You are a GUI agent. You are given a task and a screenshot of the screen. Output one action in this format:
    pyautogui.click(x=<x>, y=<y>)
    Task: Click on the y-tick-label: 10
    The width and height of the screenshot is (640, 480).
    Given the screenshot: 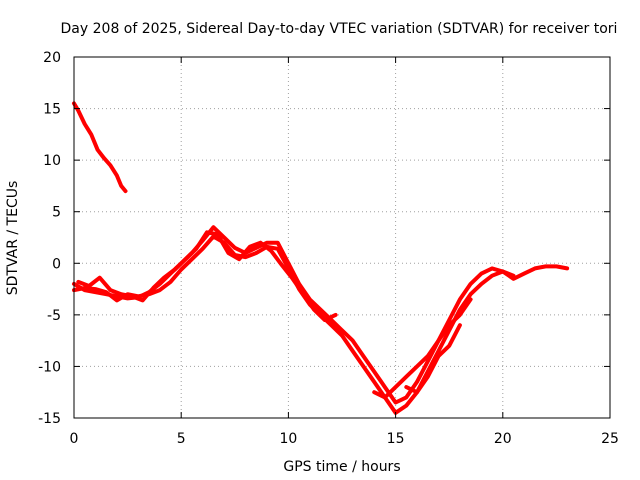 What is the action you would take?
    pyautogui.click(x=52, y=161)
    